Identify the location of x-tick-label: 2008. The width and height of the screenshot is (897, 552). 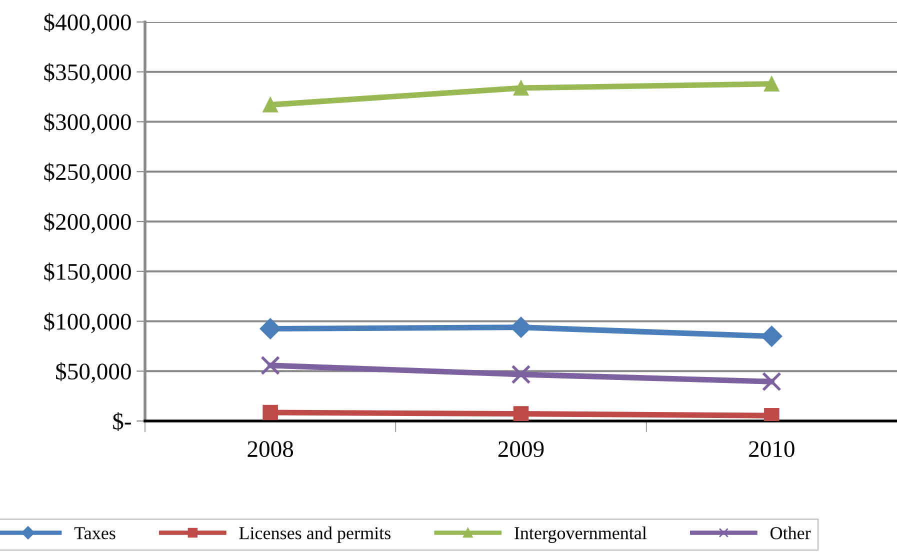
(271, 449).